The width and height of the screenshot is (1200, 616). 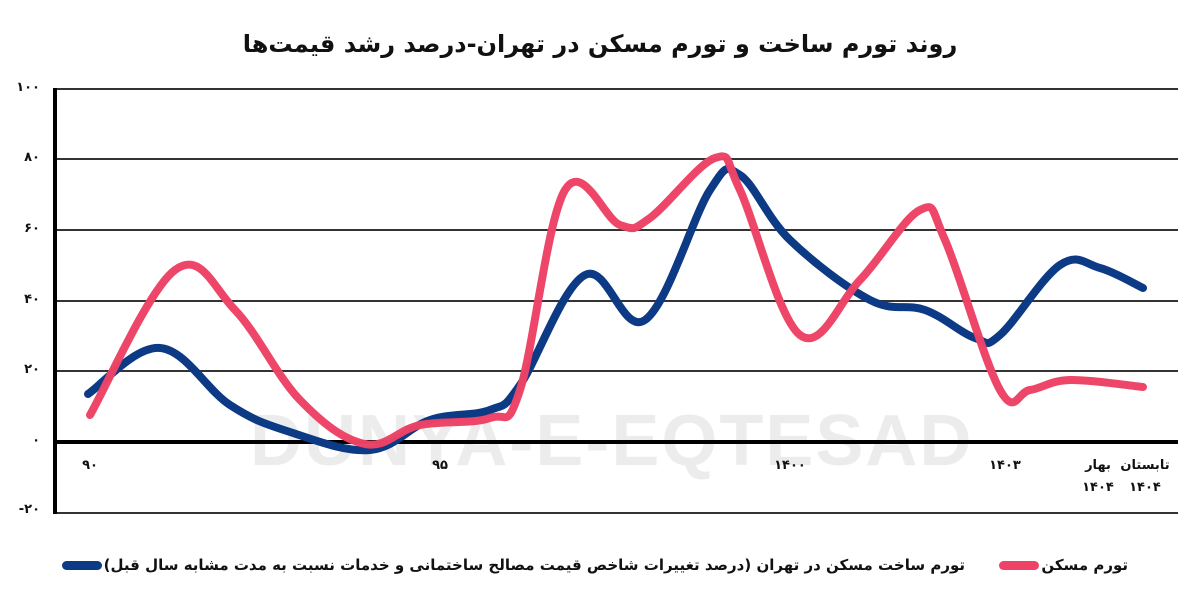 What do you see at coordinates (32, 299) in the screenshot?
I see `y-tick: ۴۰` at bounding box center [32, 299].